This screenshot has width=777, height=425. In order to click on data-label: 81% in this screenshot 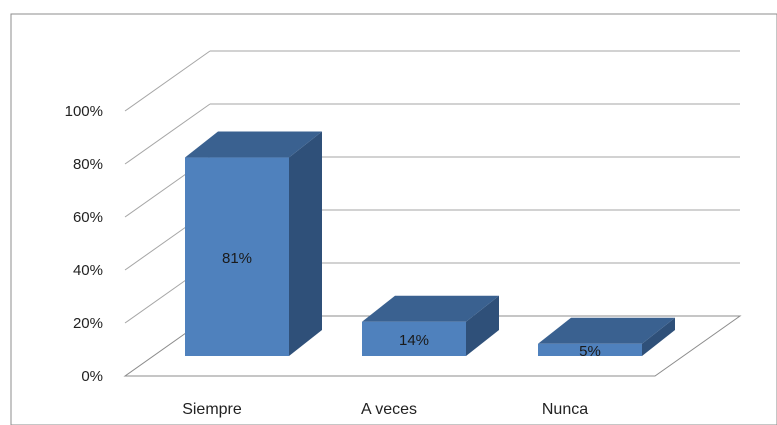, I will do `click(237, 258)`.